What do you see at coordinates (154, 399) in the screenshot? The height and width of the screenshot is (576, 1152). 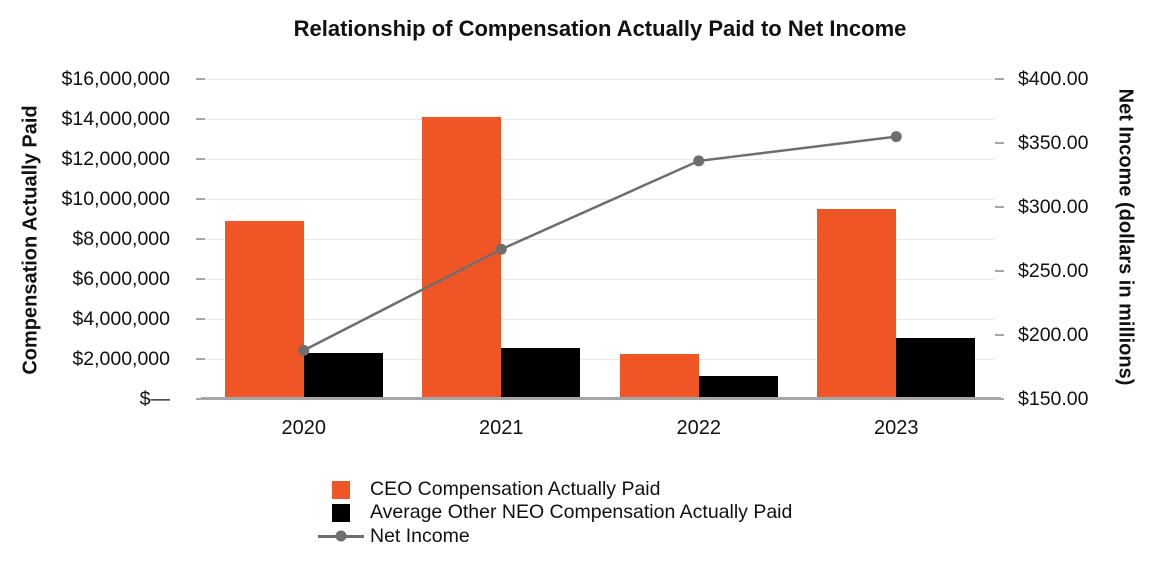 I see `left-axis-tick-label: $—` at bounding box center [154, 399].